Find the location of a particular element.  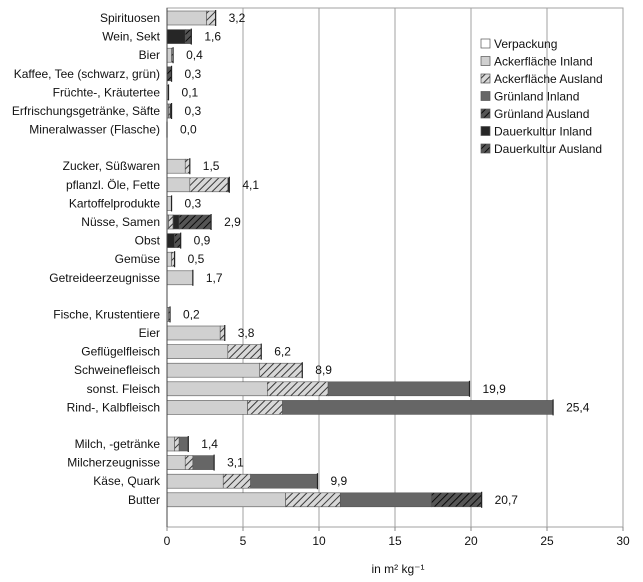

legend-label: Grünland Ausland is located at coordinates (541, 114).